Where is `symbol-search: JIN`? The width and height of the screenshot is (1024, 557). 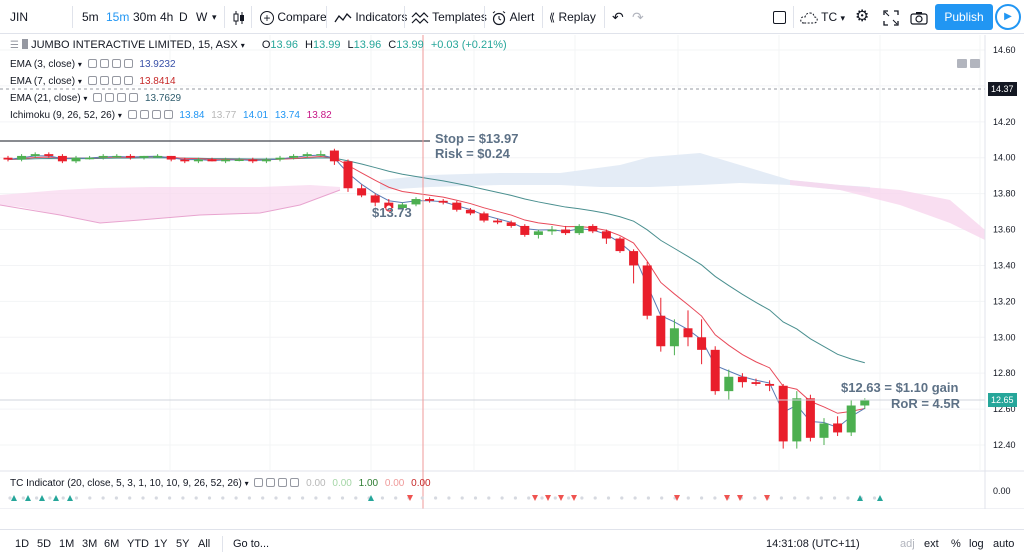 symbol-search: JIN is located at coordinates (19, 17).